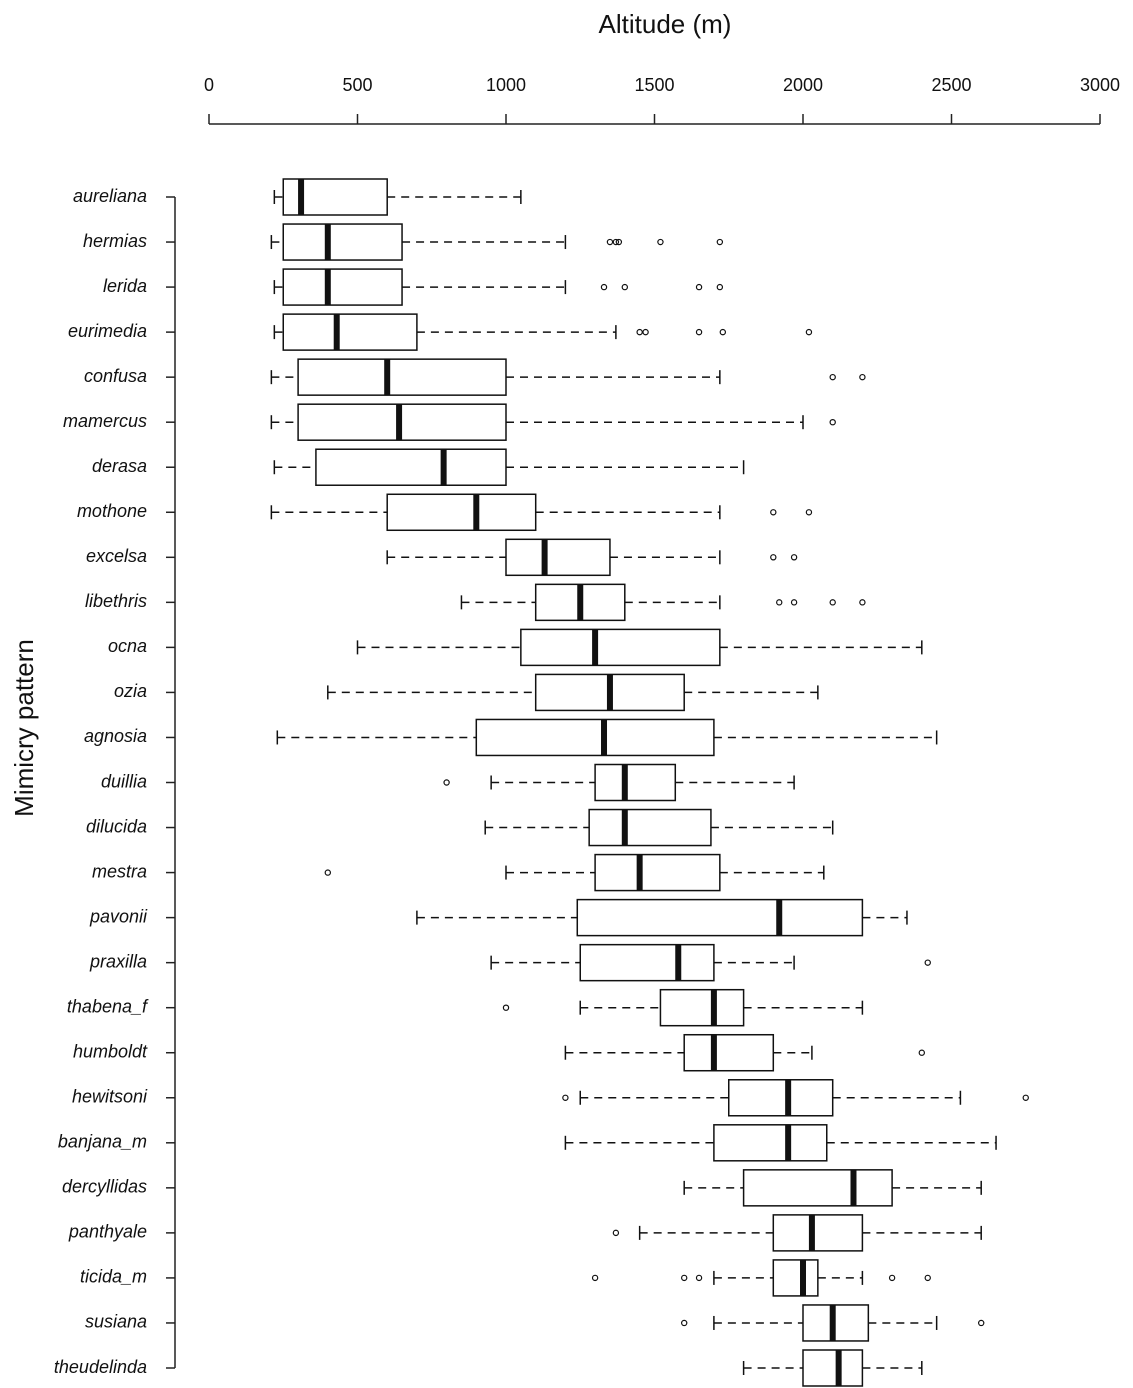 The width and height of the screenshot is (1133, 1388). Describe the element at coordinates (115, 241) in the screenshot. I see `y-tick-label: hermias` at that location.